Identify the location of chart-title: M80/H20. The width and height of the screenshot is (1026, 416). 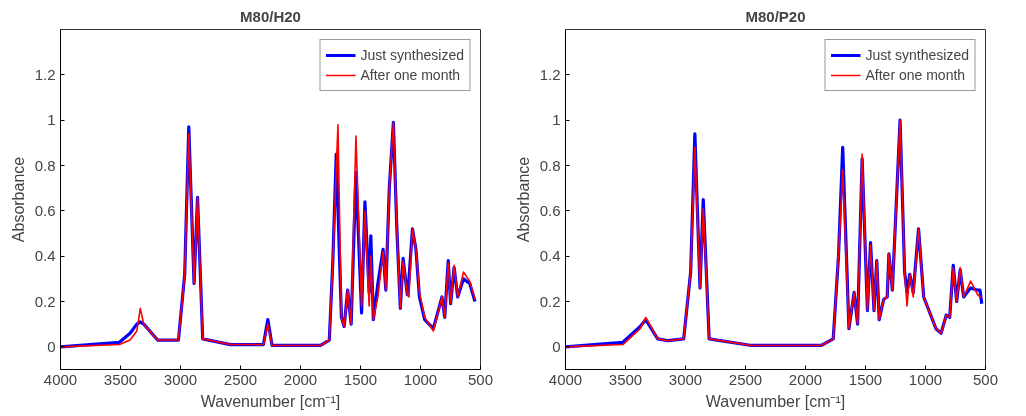
(270, 16).